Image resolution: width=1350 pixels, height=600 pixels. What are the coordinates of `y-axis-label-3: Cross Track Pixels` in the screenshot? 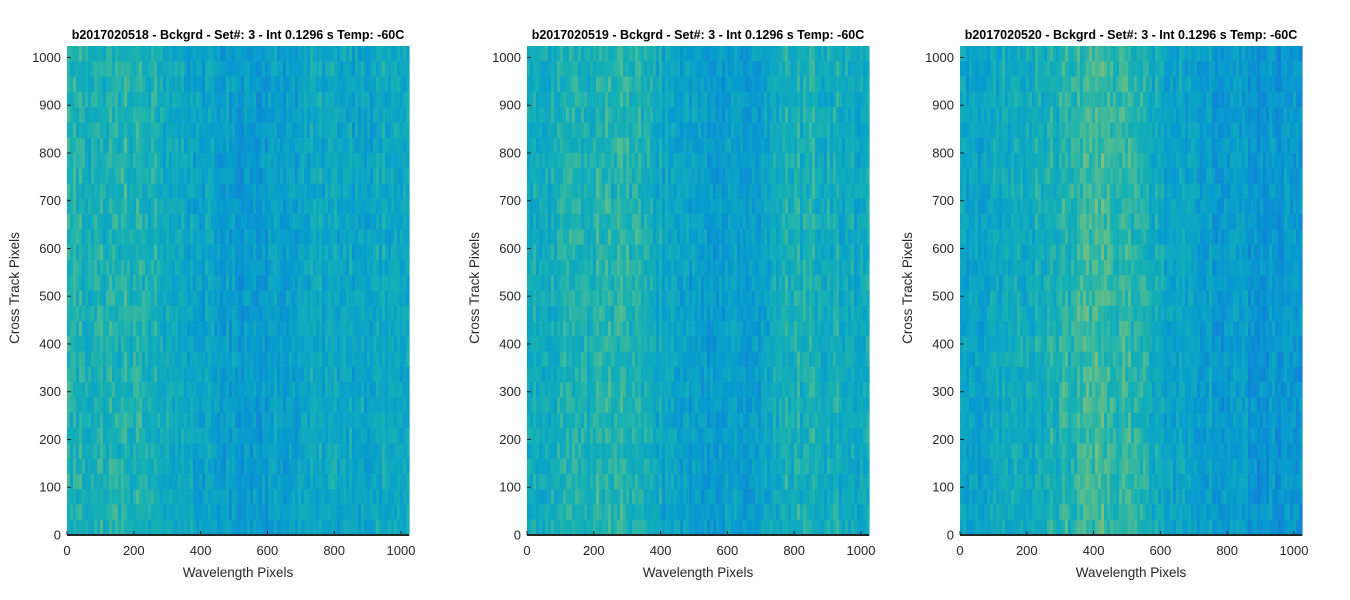 It's located at (907, 288).